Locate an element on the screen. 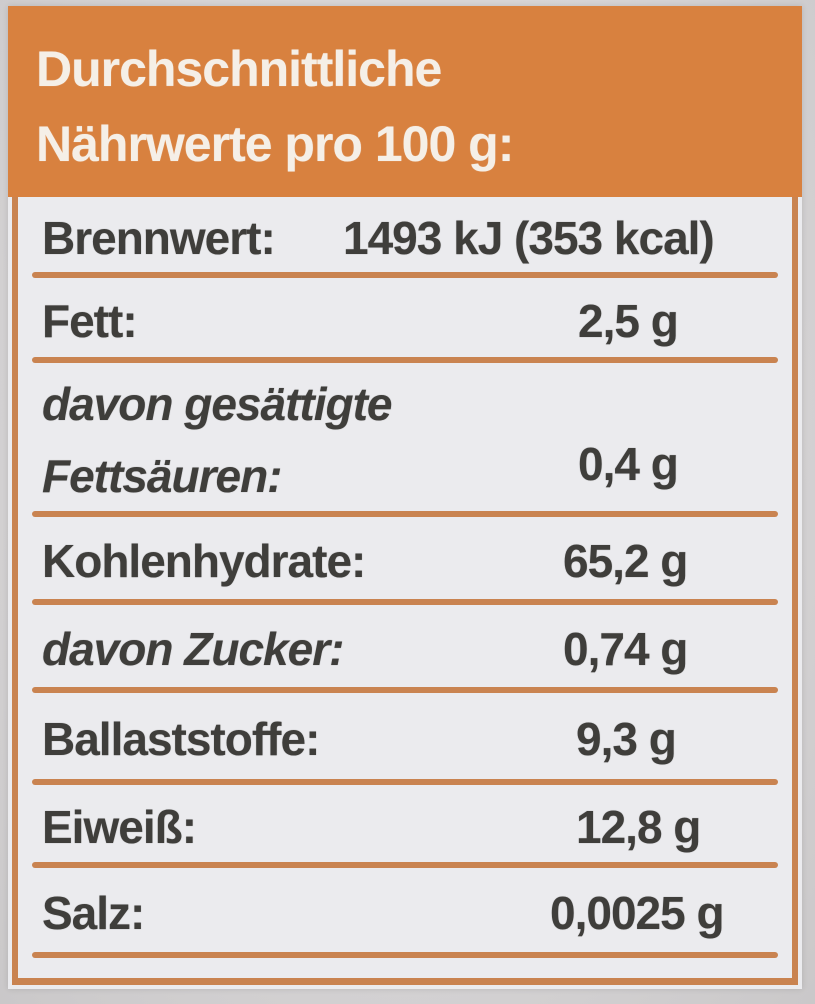  row-ballaststoffe: Ballaststoffe: 9,3 g is located at coordinates (405, 739).